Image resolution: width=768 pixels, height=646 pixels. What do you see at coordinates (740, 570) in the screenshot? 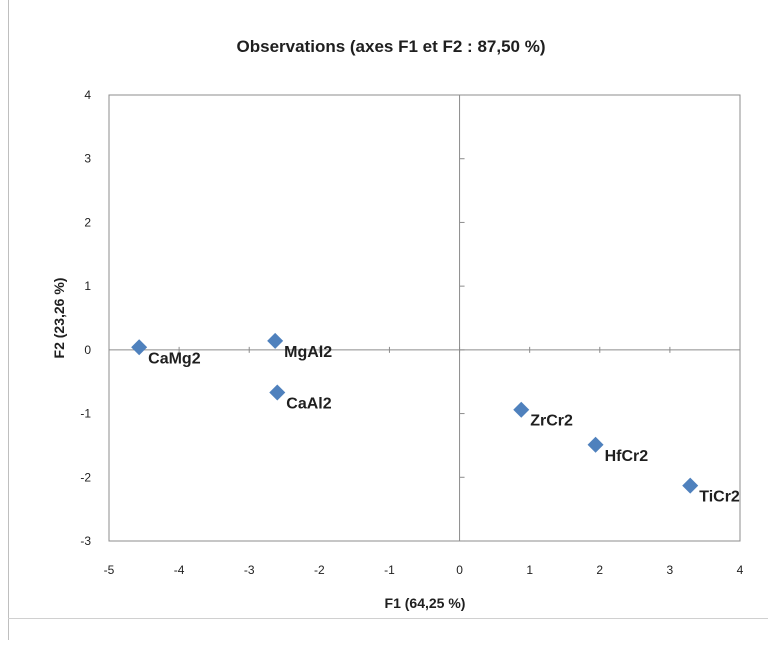
I see `x-tick-label: 4` at bounding box center [740, 570].